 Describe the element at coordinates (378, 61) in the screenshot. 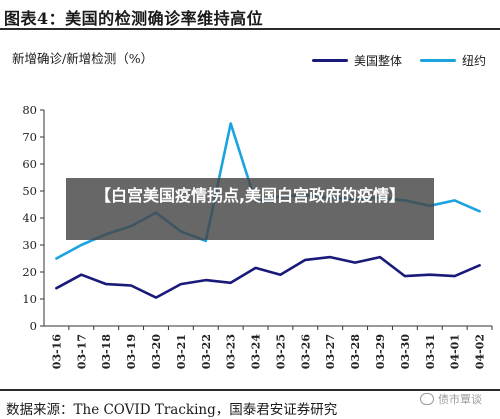

I see `legend-label-us: 美国整体` at that location.